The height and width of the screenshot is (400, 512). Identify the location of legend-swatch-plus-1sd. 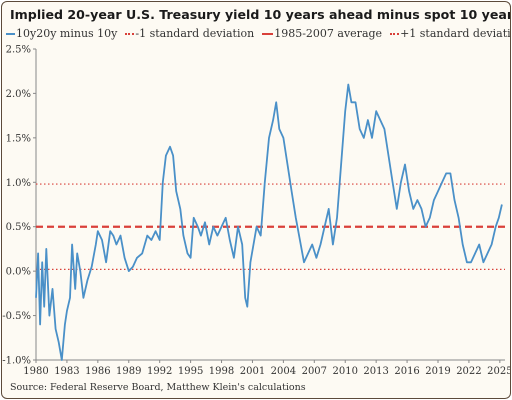
(395, 33).